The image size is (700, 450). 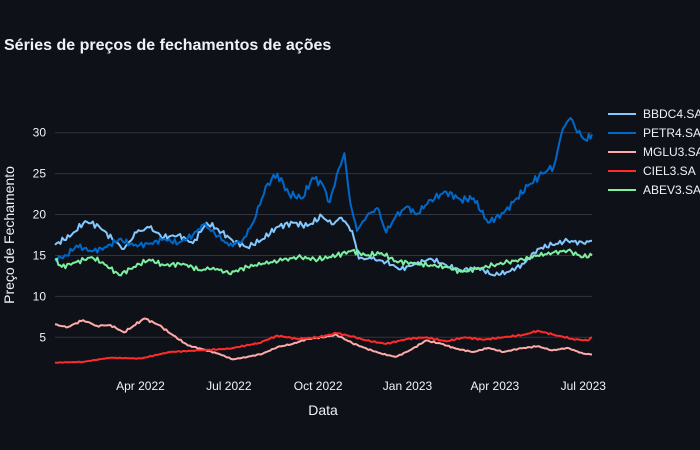 What do you see at coordinates (40, 133) in the screenshot?
I see `y-tick-label: 30` at bounding box center [40, 133].